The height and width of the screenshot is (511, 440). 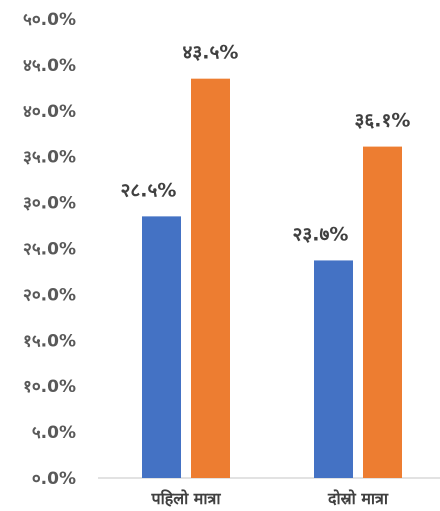 What do you see at coordinates (49, 204) in the screenshot?
I see `y-tick-label: ३०.0%` at bounding box center [49, 204].